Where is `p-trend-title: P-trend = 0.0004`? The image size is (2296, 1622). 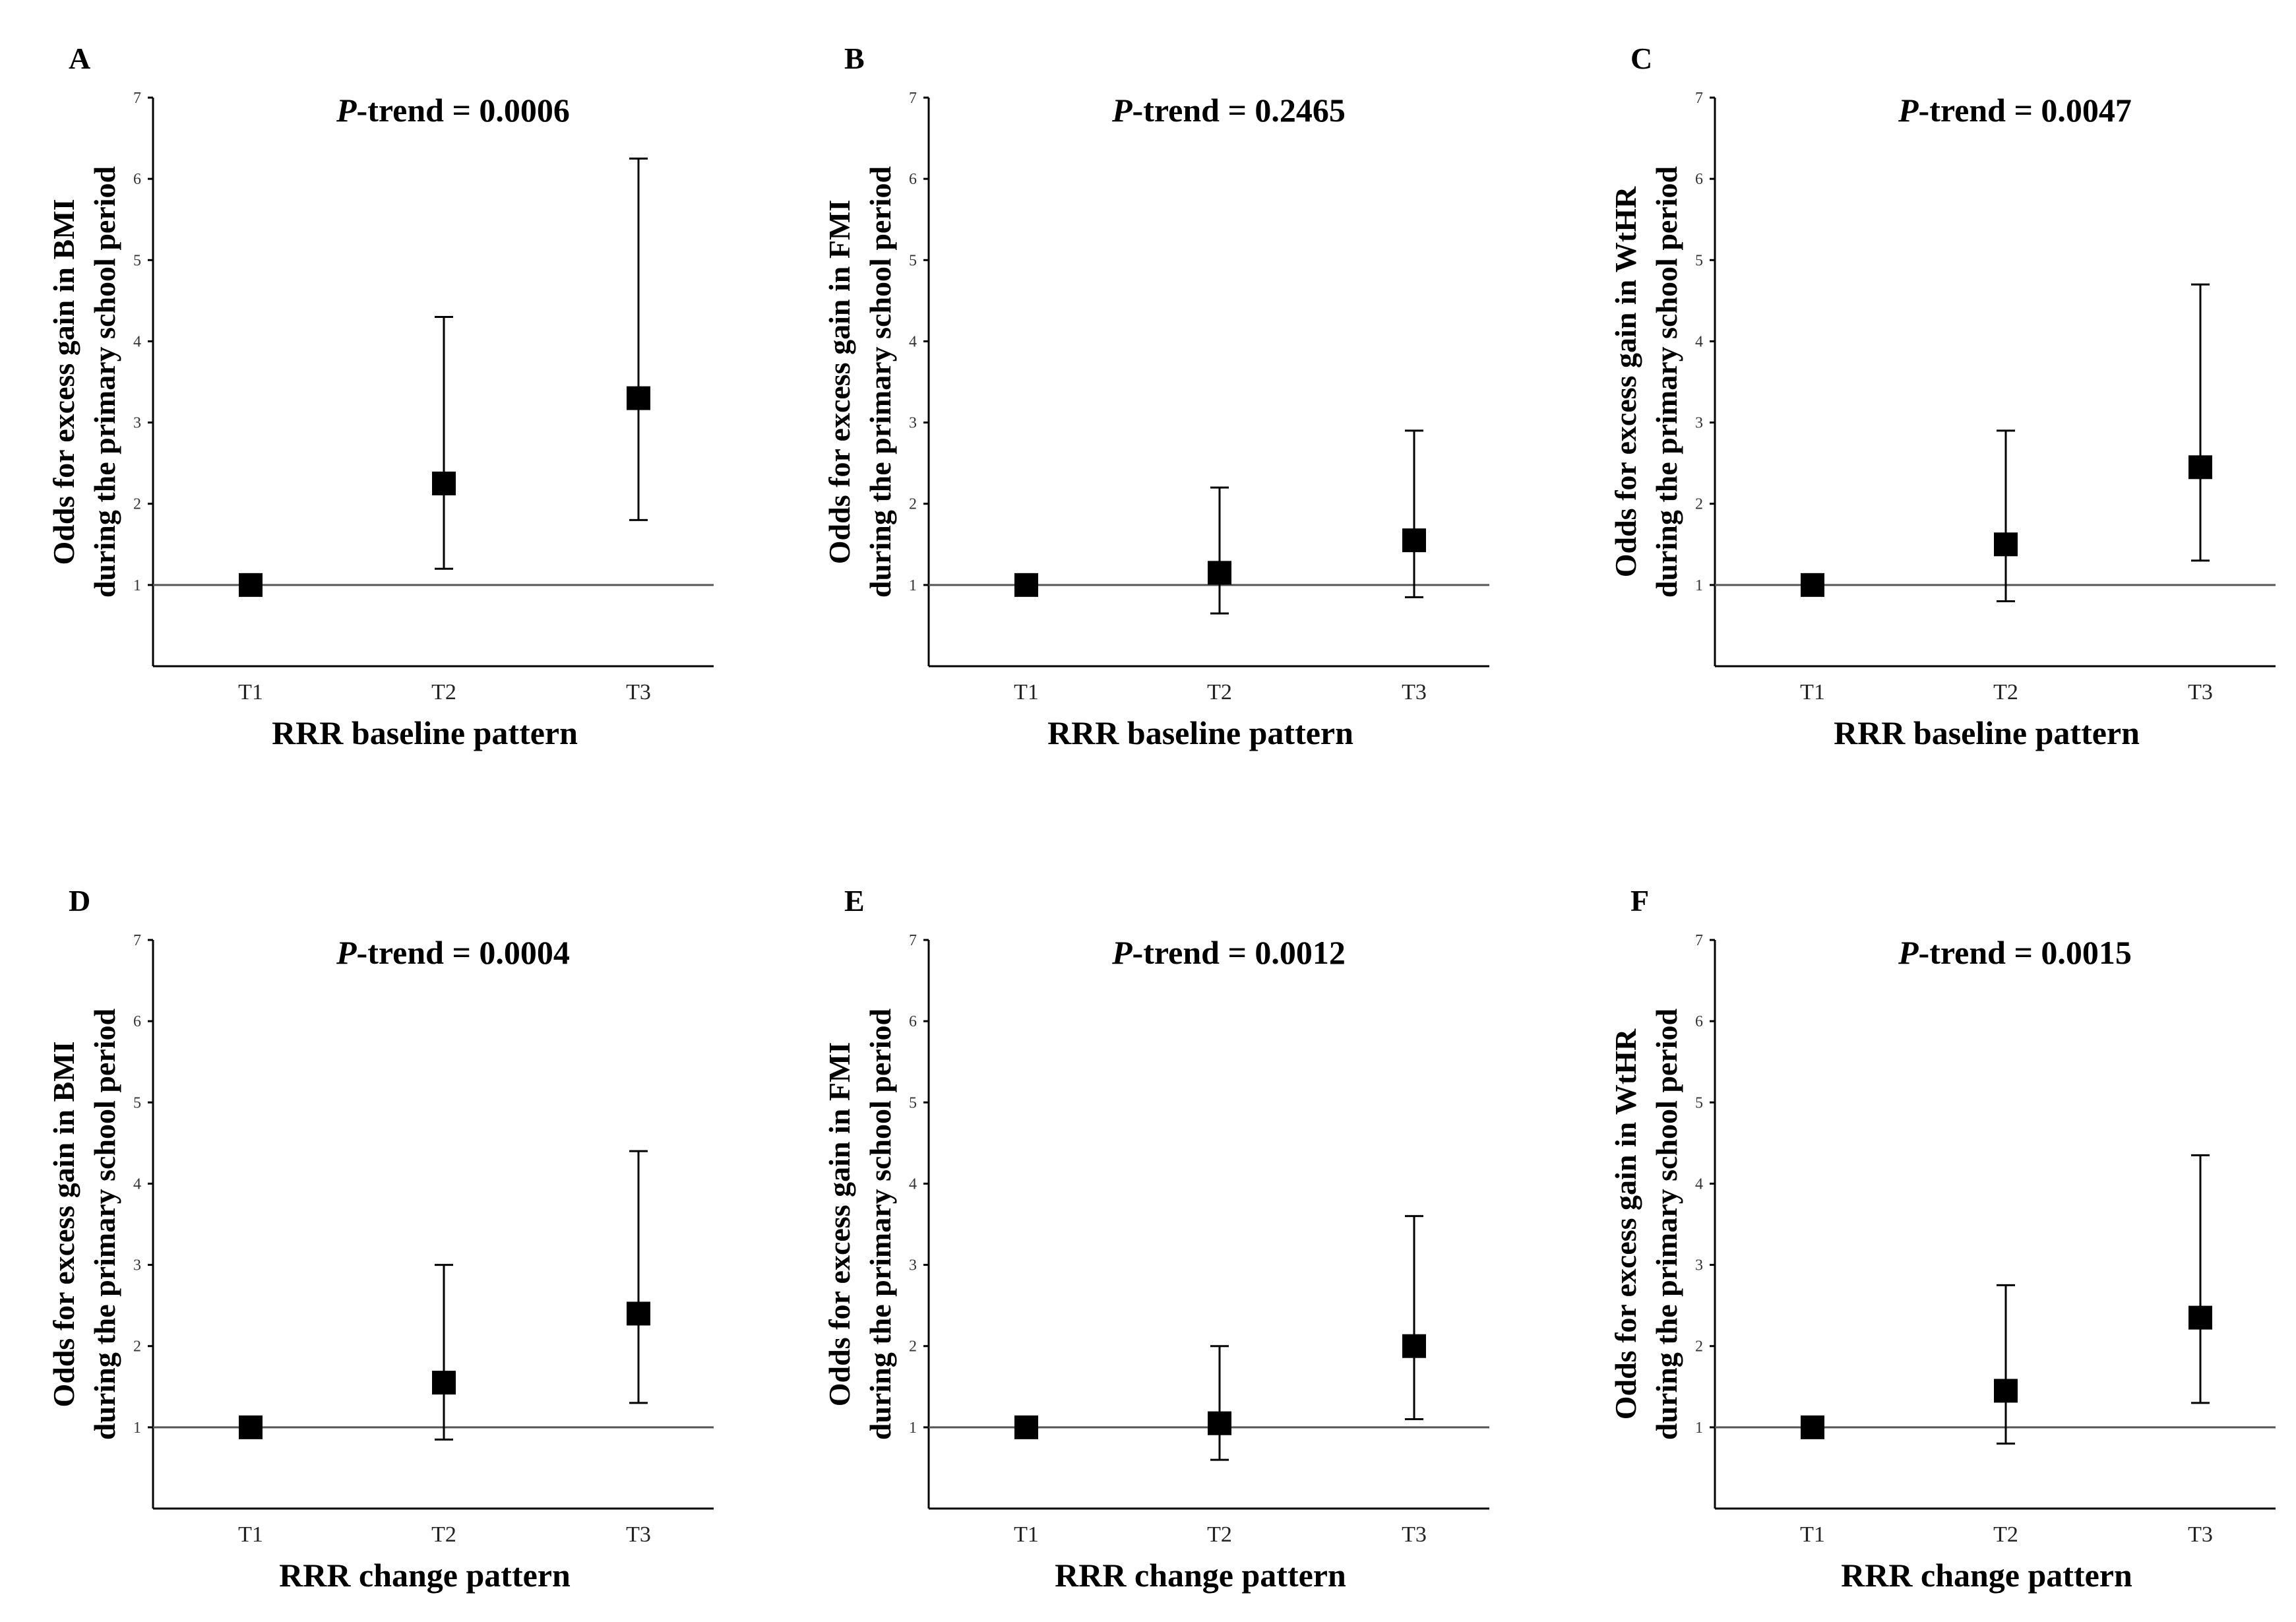 p-trend-title: P-trend = 0.0004 is located at coordinates (453, 952).